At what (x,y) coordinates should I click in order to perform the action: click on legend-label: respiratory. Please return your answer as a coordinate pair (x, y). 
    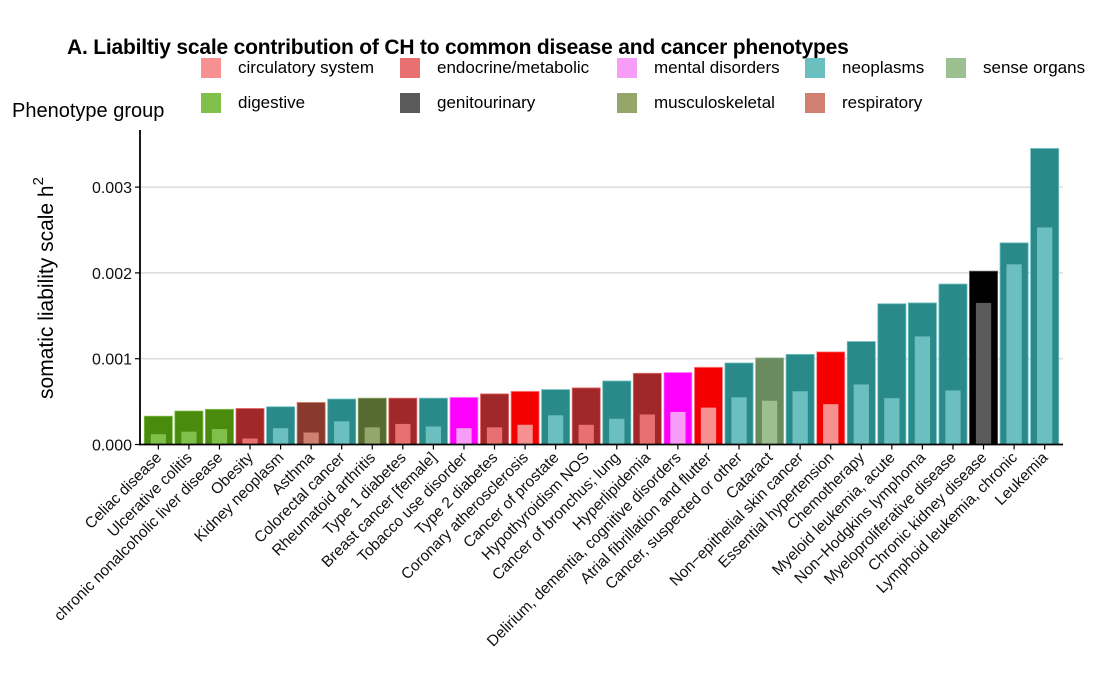
    Looking at the image, I should click on (882, 102).